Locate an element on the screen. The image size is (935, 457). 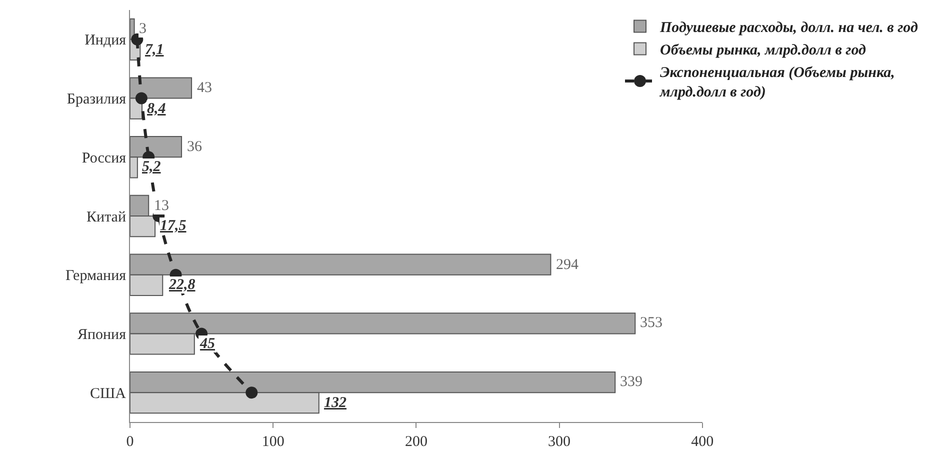
y-tick-label: Китай is located at coordinates (106, 217).